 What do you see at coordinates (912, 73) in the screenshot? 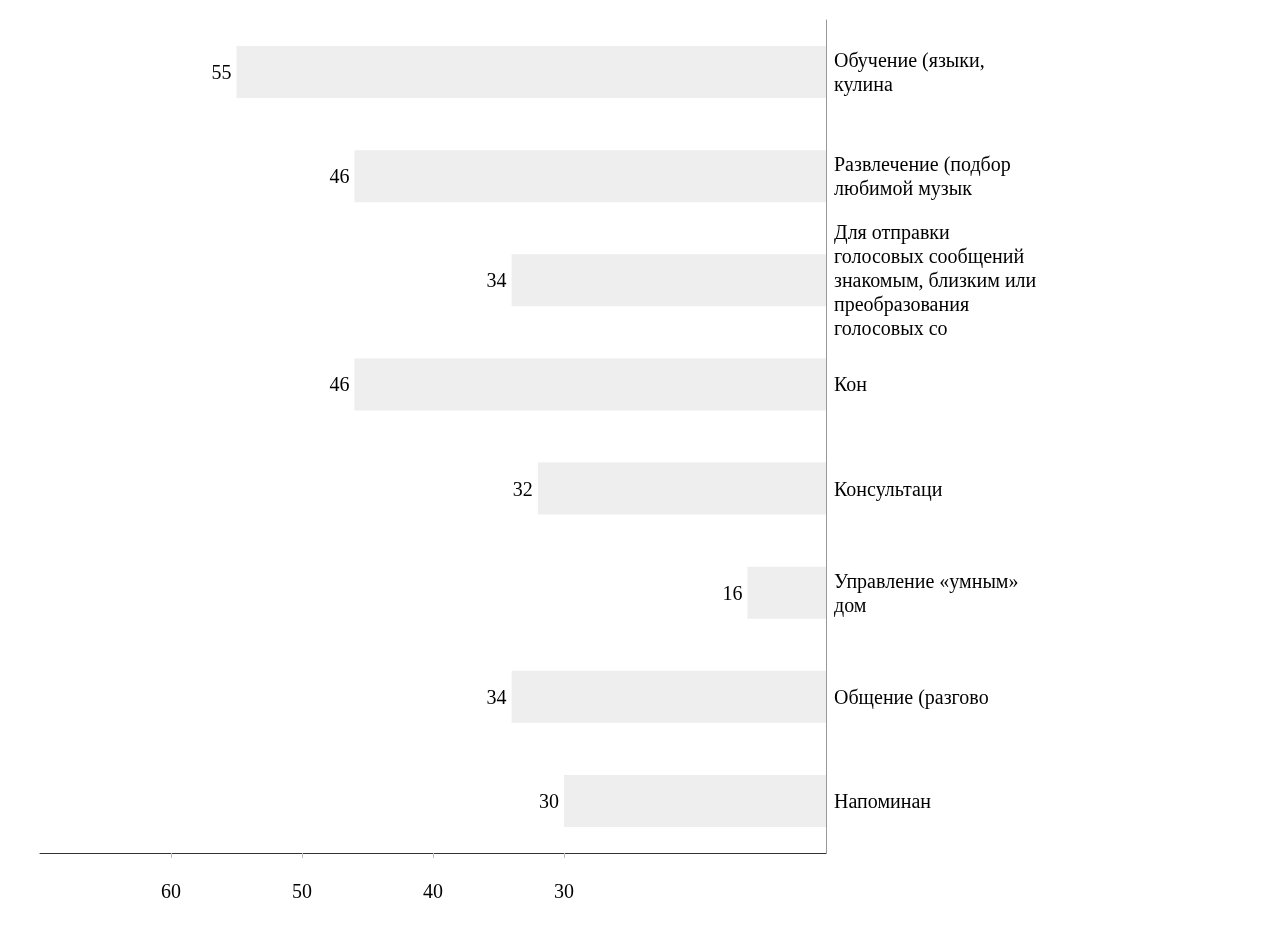
I see `y-tick-label: Обучение (языки, кулина` at bounding box center [912, 73].